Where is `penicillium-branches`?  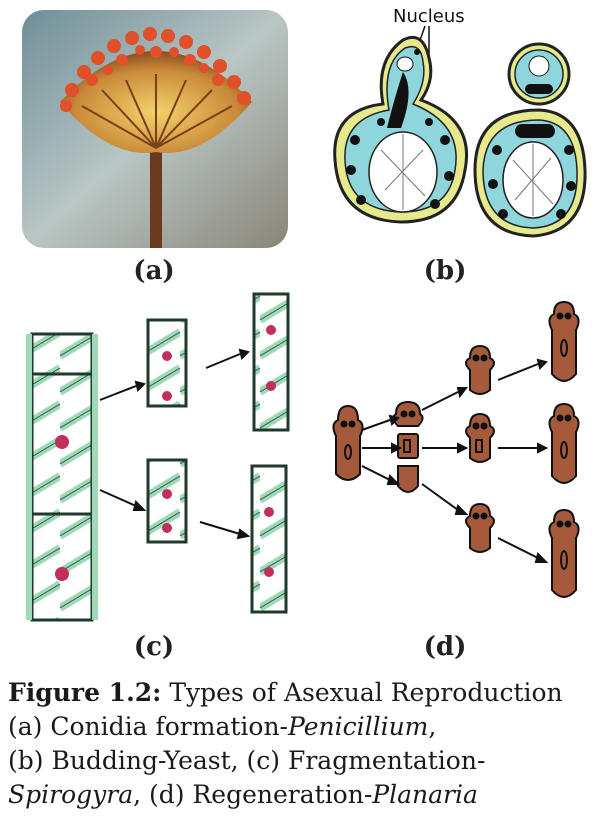 penicillium-branches is located at coordinates (157, 111).